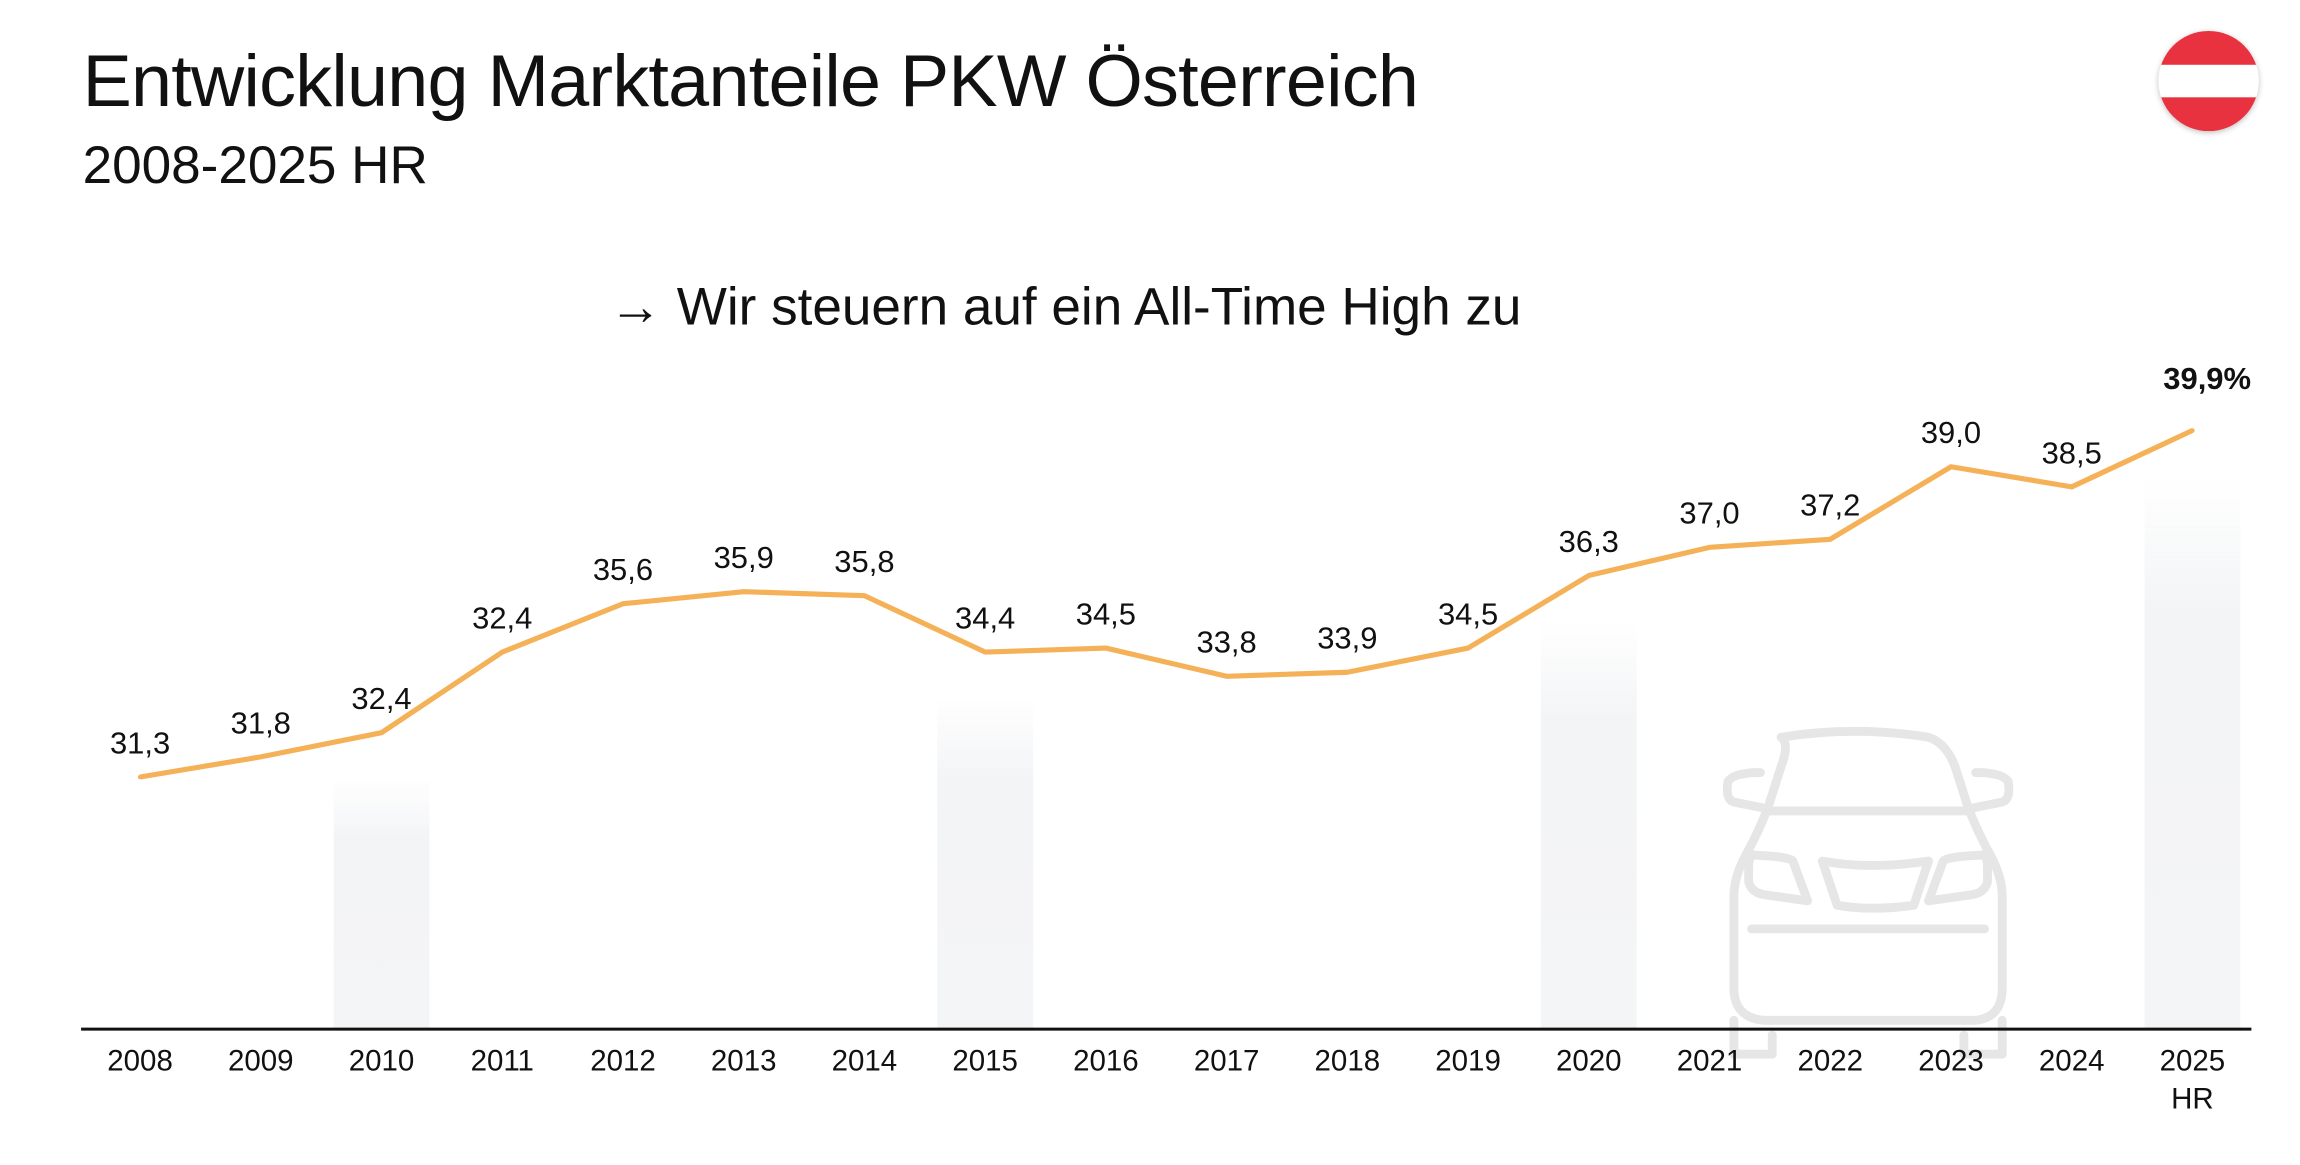  What do you see at coordinates (1830, 505) in the screenshot?
I see `data-label-2022: 37,2` at bounding box center [1830, 505].